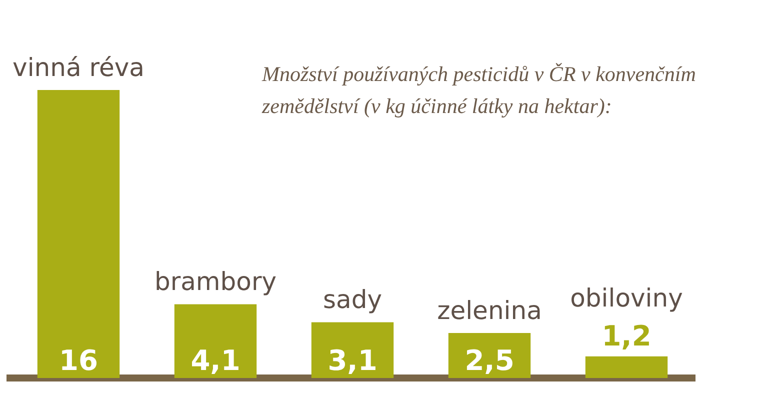 This screenshot has width=765, height=400. What do you see at coordinates (352, 299) in the screenshot?
I see `x-tick-label: sady` at bounding box center [352, 299].